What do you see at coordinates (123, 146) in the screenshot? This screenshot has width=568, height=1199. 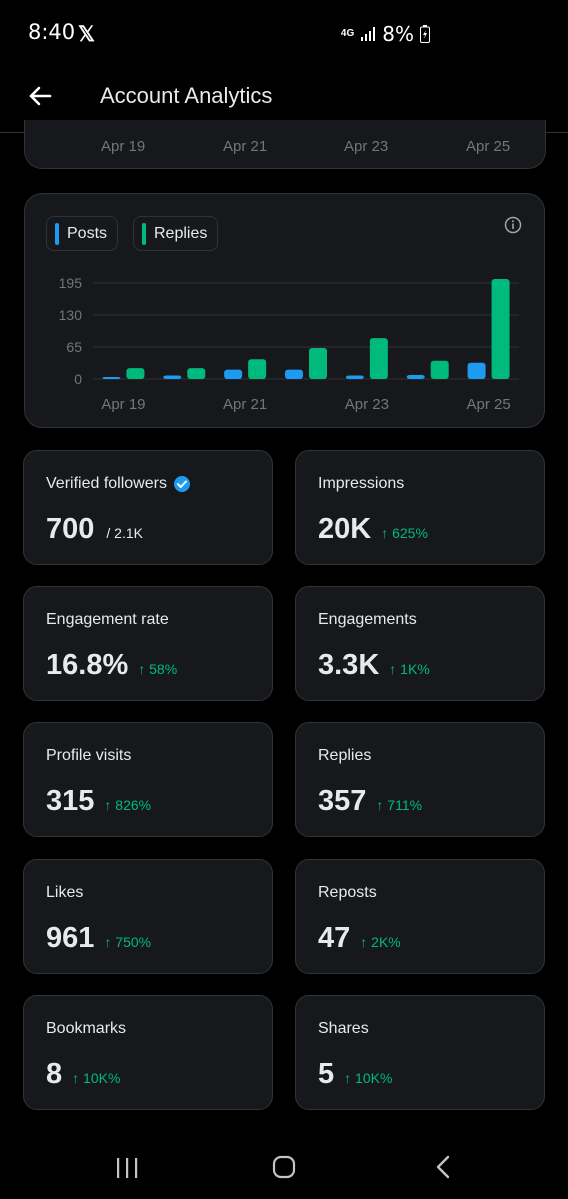 I see `axis-label: Apr 19` at bounding box center [123, 146].